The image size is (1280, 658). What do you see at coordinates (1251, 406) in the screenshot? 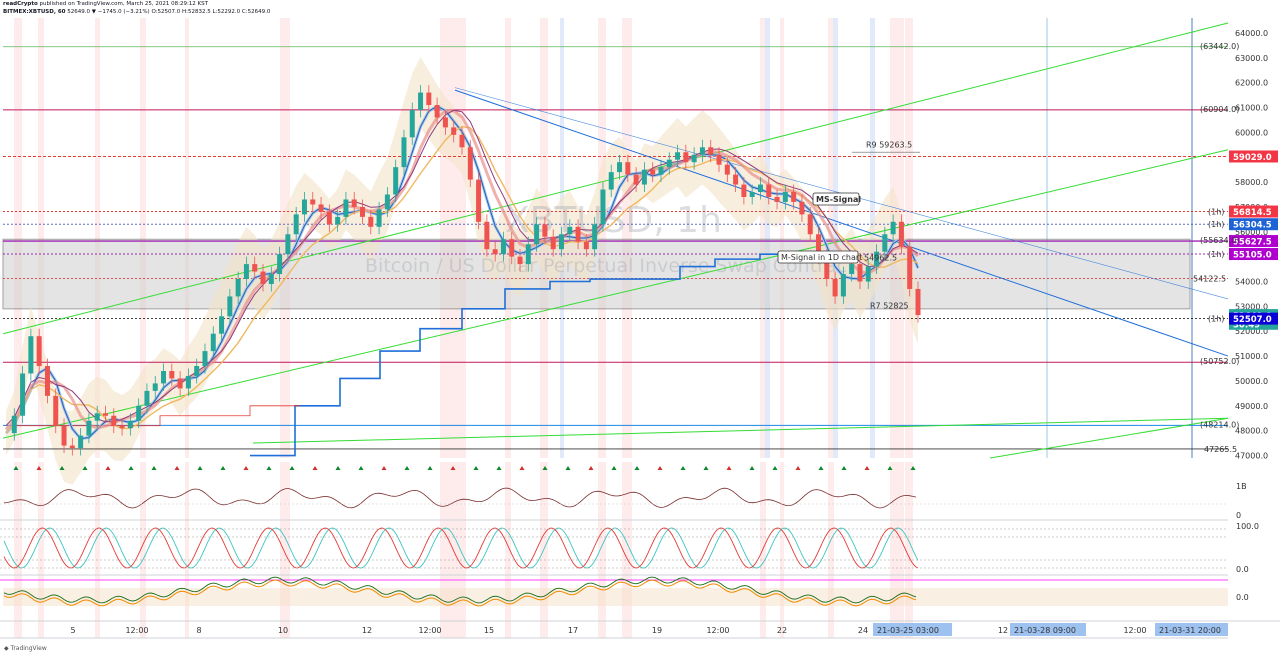
I see `price-tick: 49000.0` at bounding box center [1251, 406].